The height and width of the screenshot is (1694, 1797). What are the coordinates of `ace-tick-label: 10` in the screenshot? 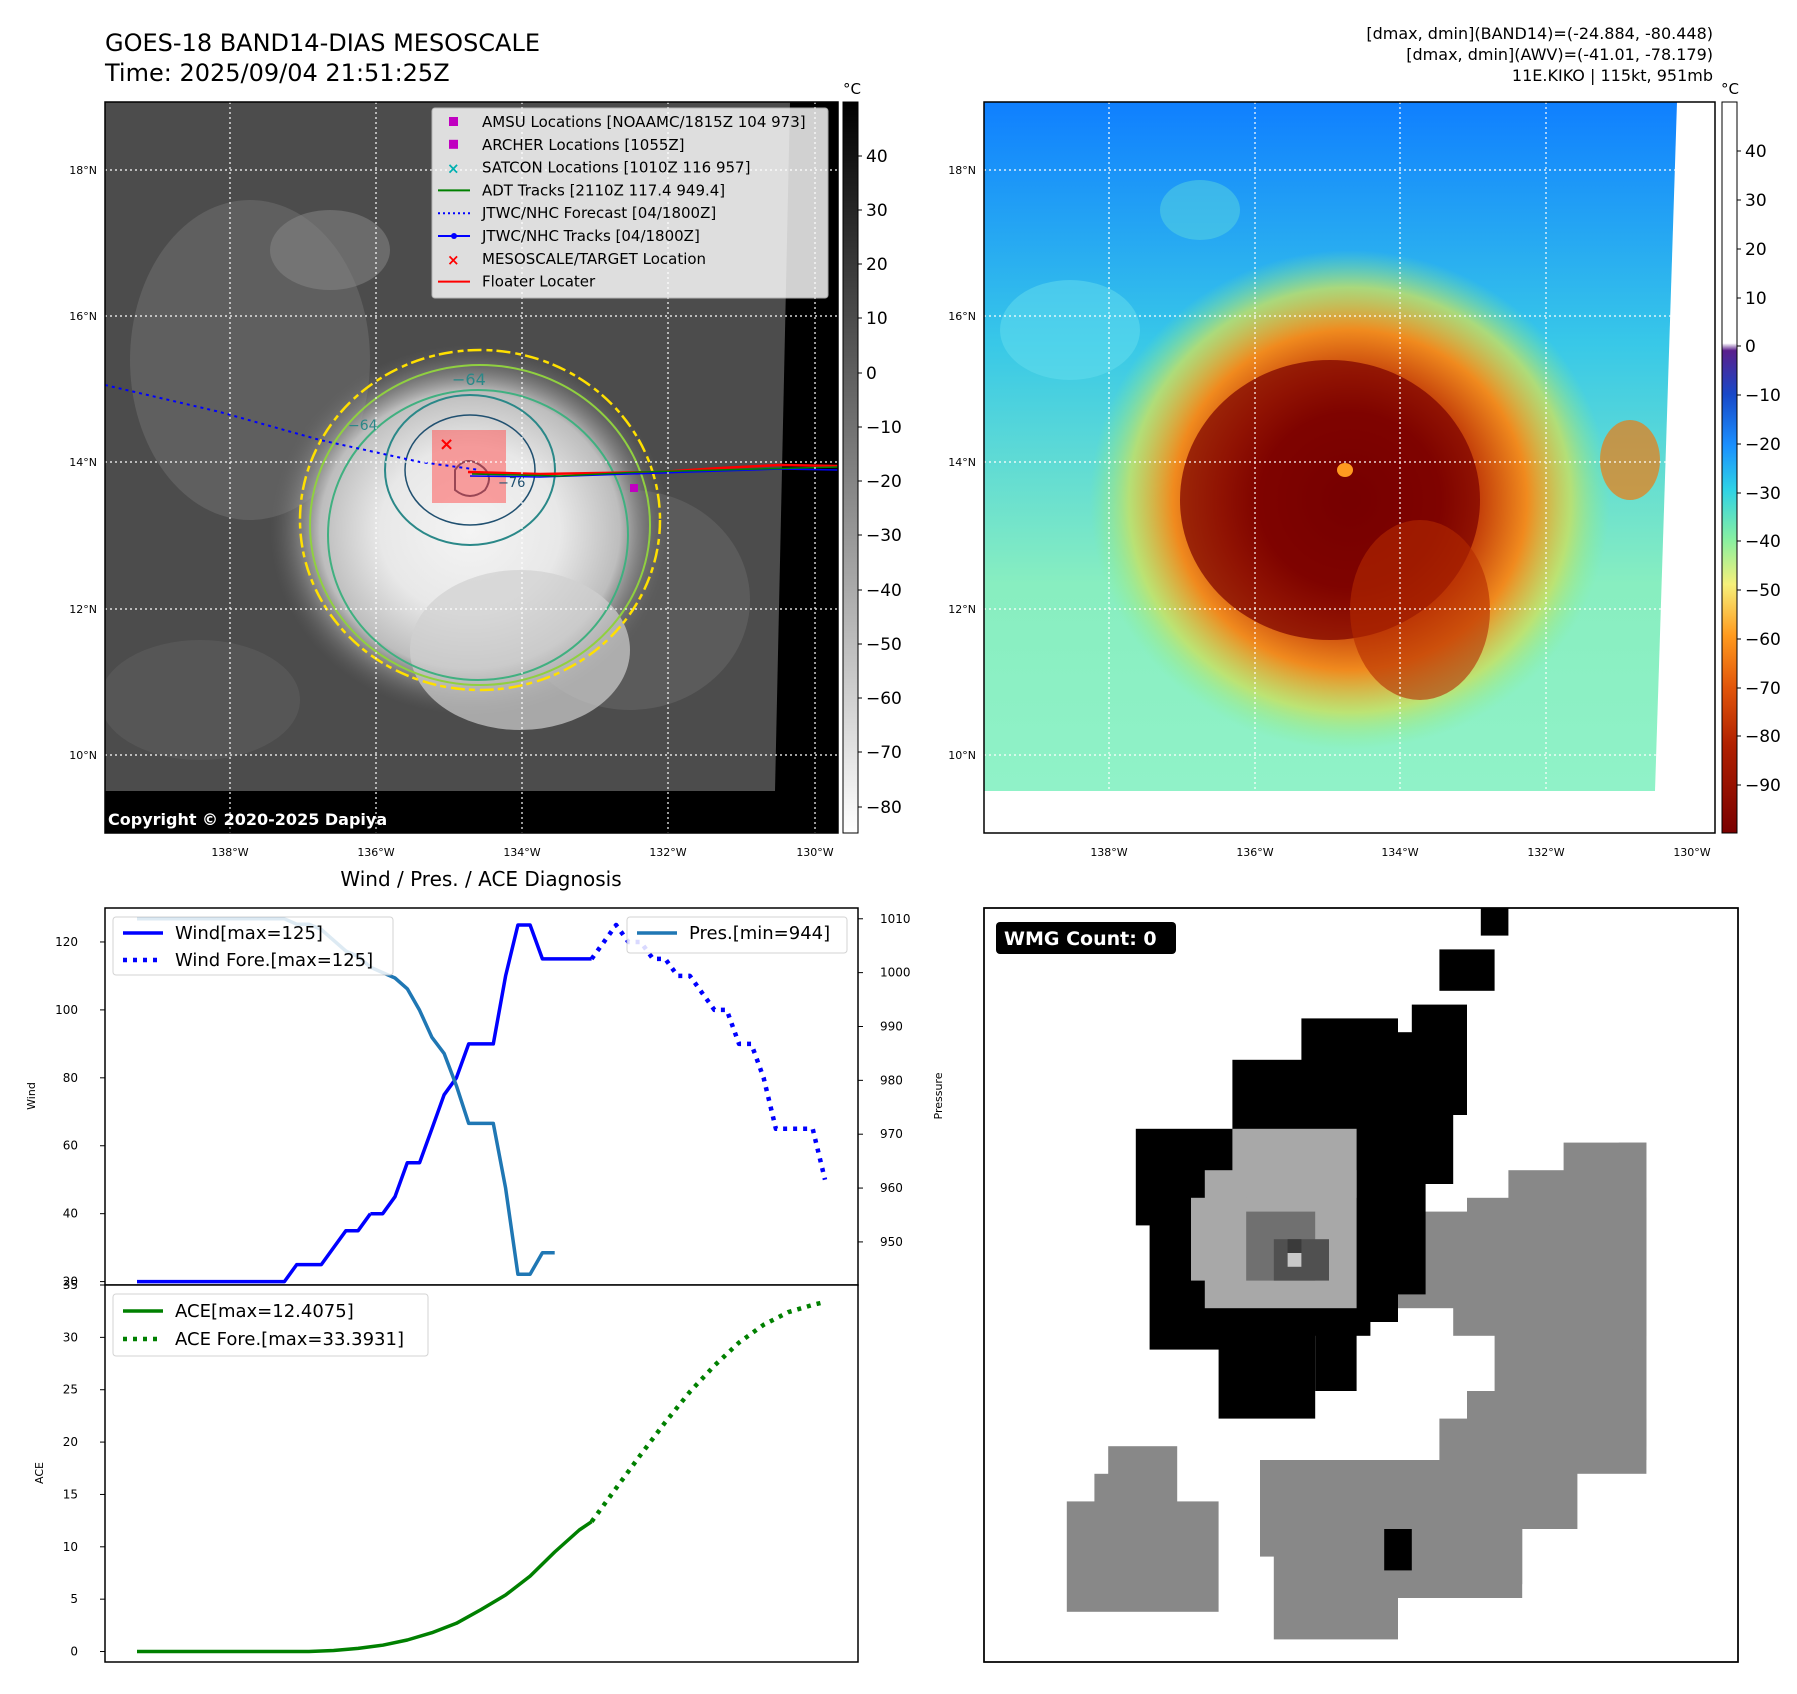 It's located at (70, 1547).